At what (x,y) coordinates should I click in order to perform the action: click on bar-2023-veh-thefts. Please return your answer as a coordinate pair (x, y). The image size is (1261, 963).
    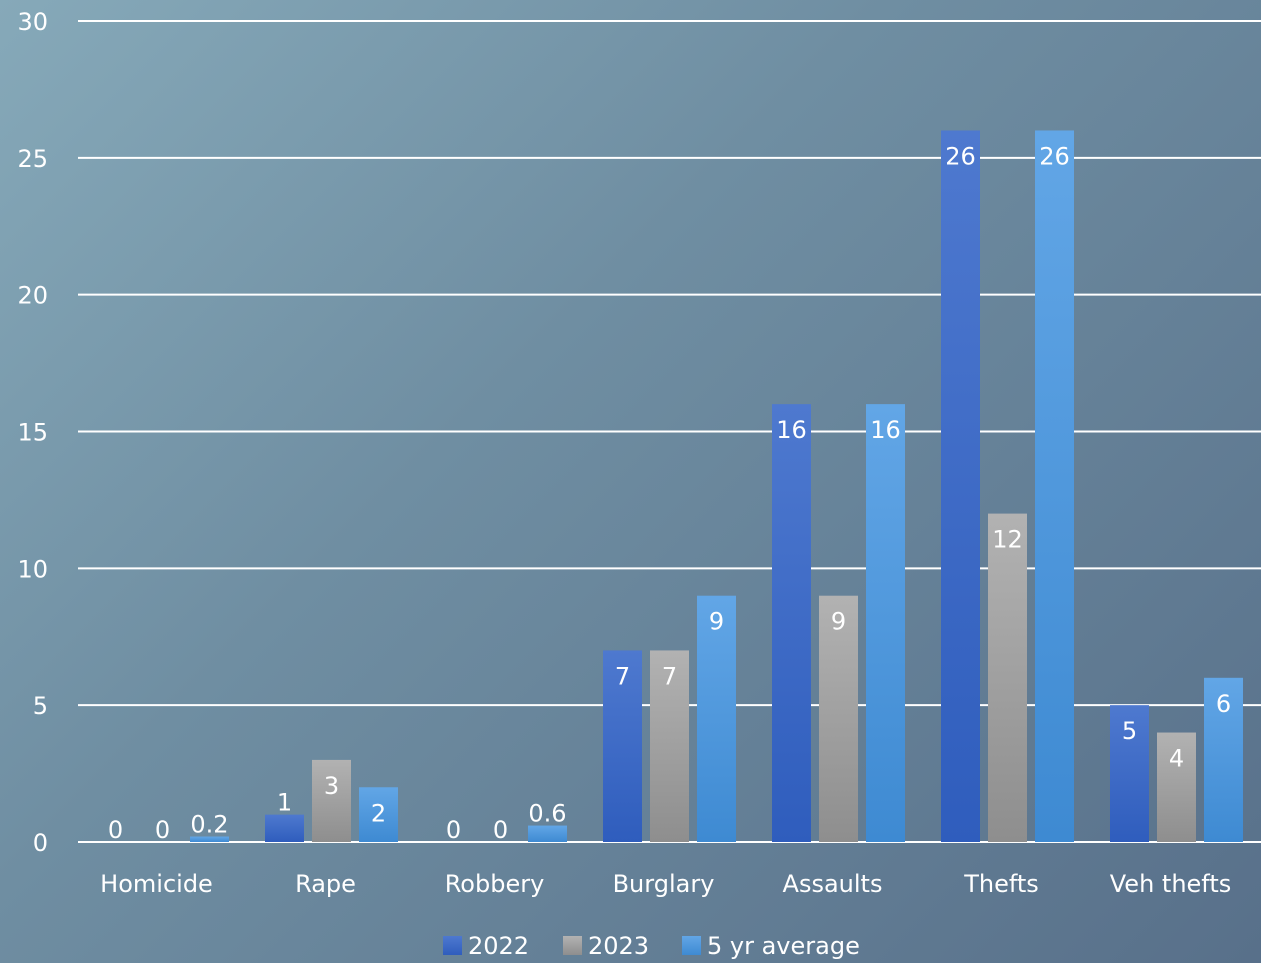
    Looking at the image, I should click on (1176, 787).